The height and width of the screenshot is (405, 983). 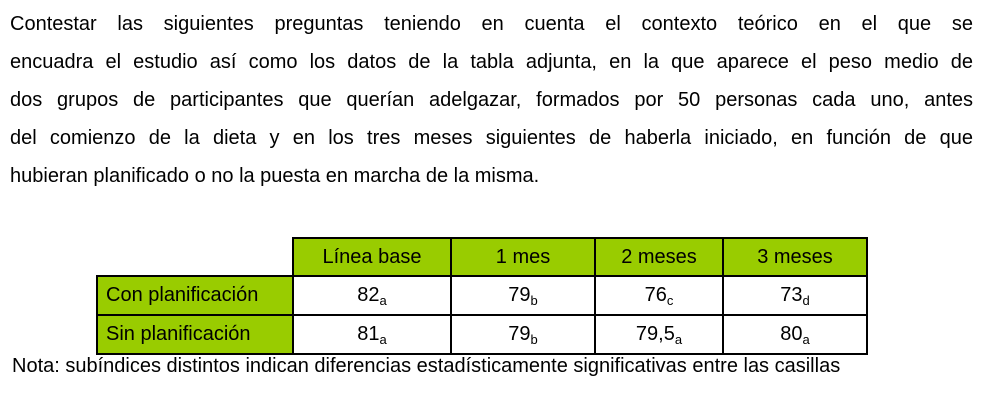 I want to click on table-row-sin-planificacion: Sin planificación 81a 79b 79,5a 80a, so click(x=482, y=334).